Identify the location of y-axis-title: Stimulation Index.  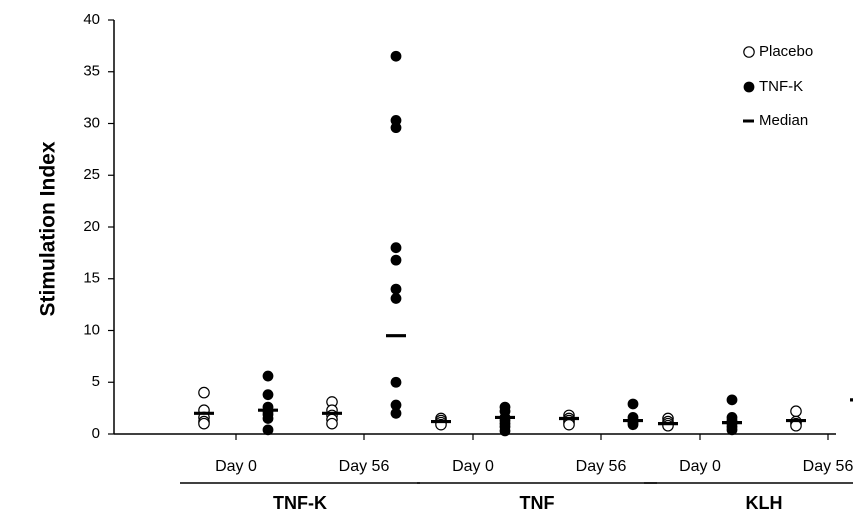
(48, 228).